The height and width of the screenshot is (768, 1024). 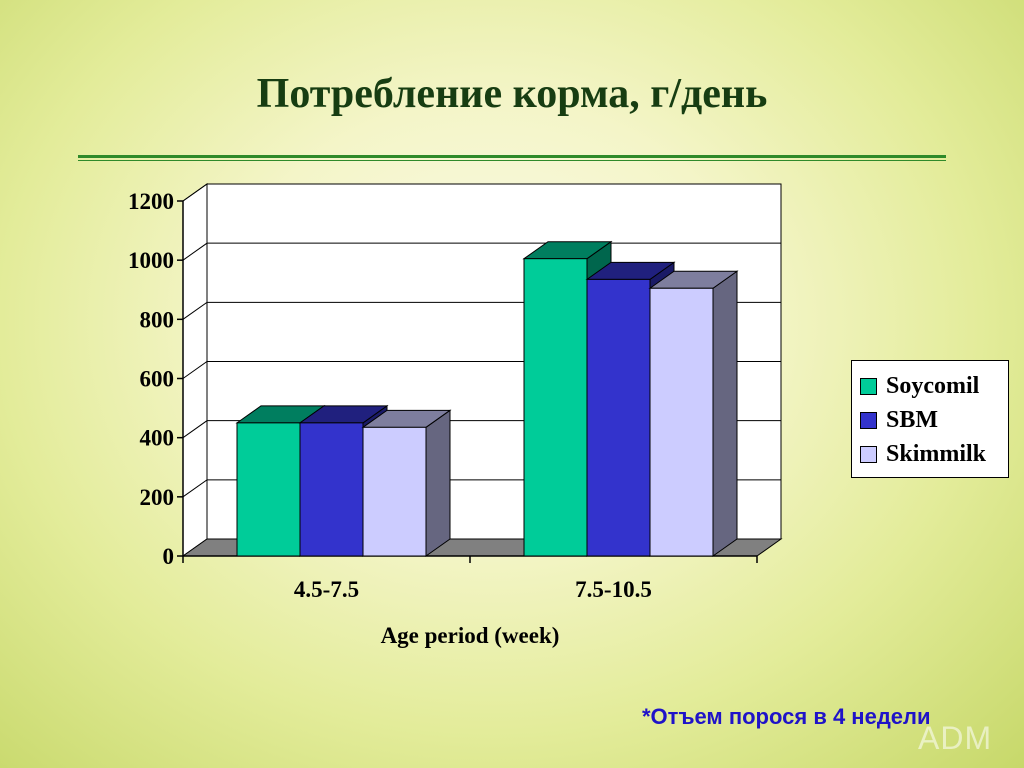 I want to click on legend-swatch-soycomil, so click(x=868, y=386).